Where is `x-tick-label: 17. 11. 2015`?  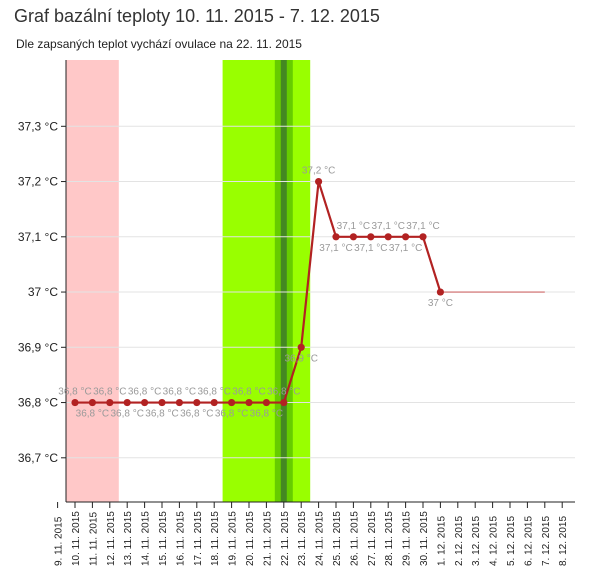 x-tick-label: 17. 11. 2015 is located at coordinates (198, 538).